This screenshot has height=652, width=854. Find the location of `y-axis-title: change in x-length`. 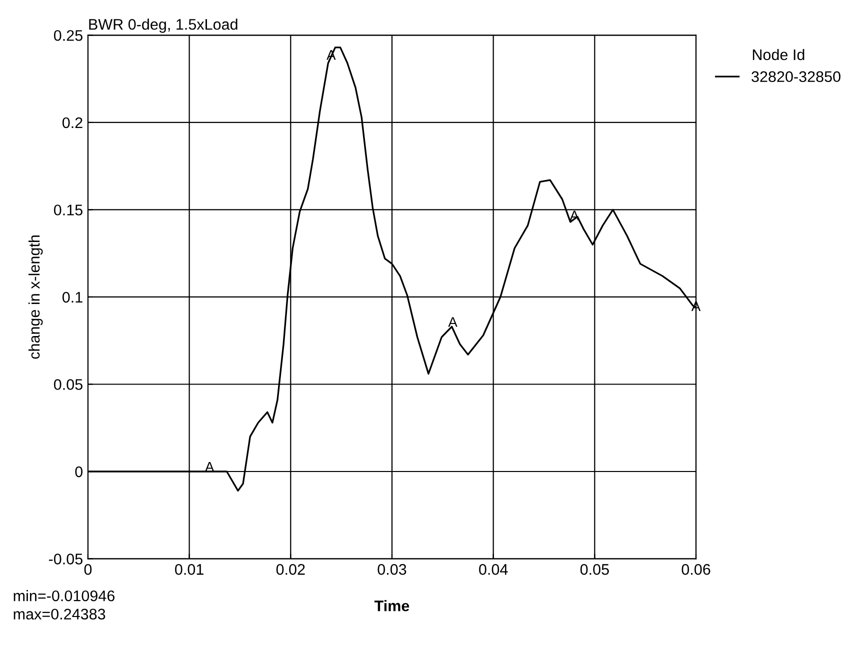

y-axis-title: change in x-length is located at coordinates (35, 297).